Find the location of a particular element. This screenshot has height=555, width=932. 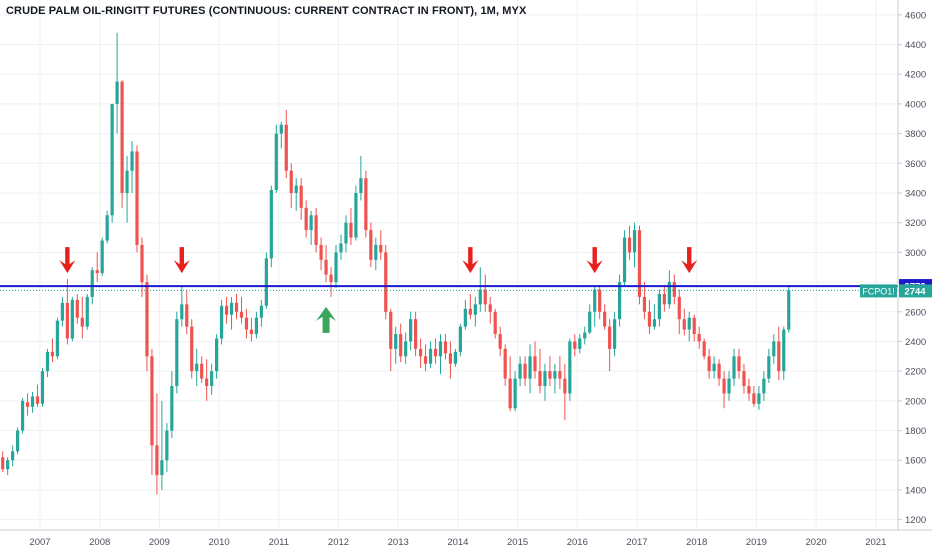

x-tick-label: 2016 is located at coordinates (577, 542).